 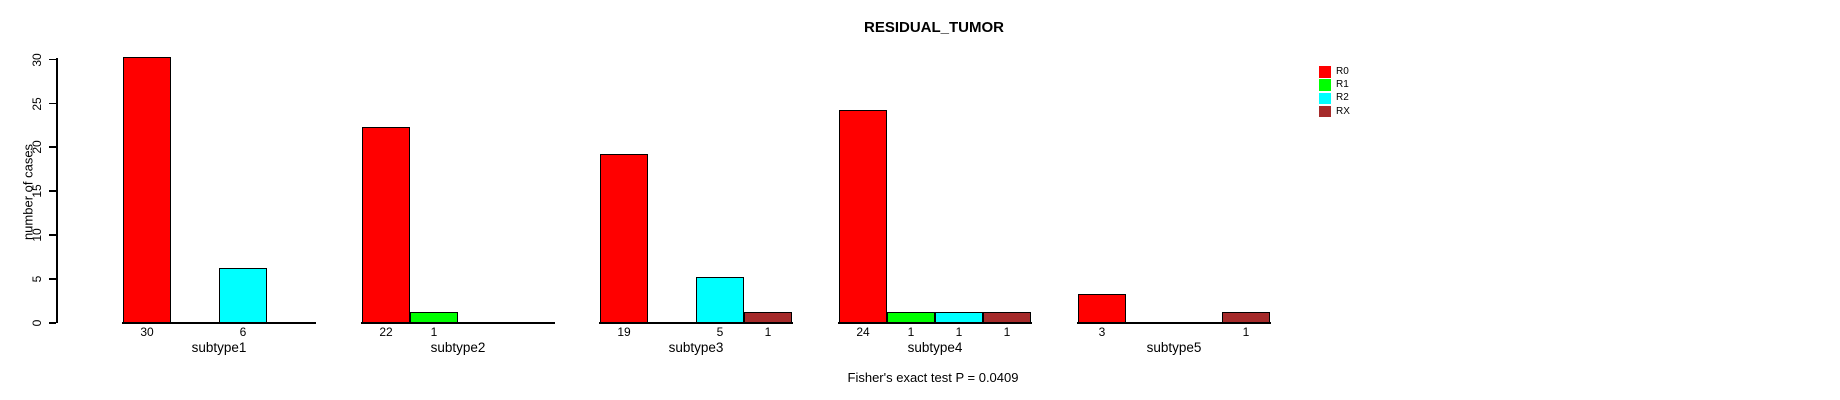 What do you see at coordinates (1334, 85) in the screenshot?
I see `legend-item-r1: R1` at bounding box center [1334, 85].